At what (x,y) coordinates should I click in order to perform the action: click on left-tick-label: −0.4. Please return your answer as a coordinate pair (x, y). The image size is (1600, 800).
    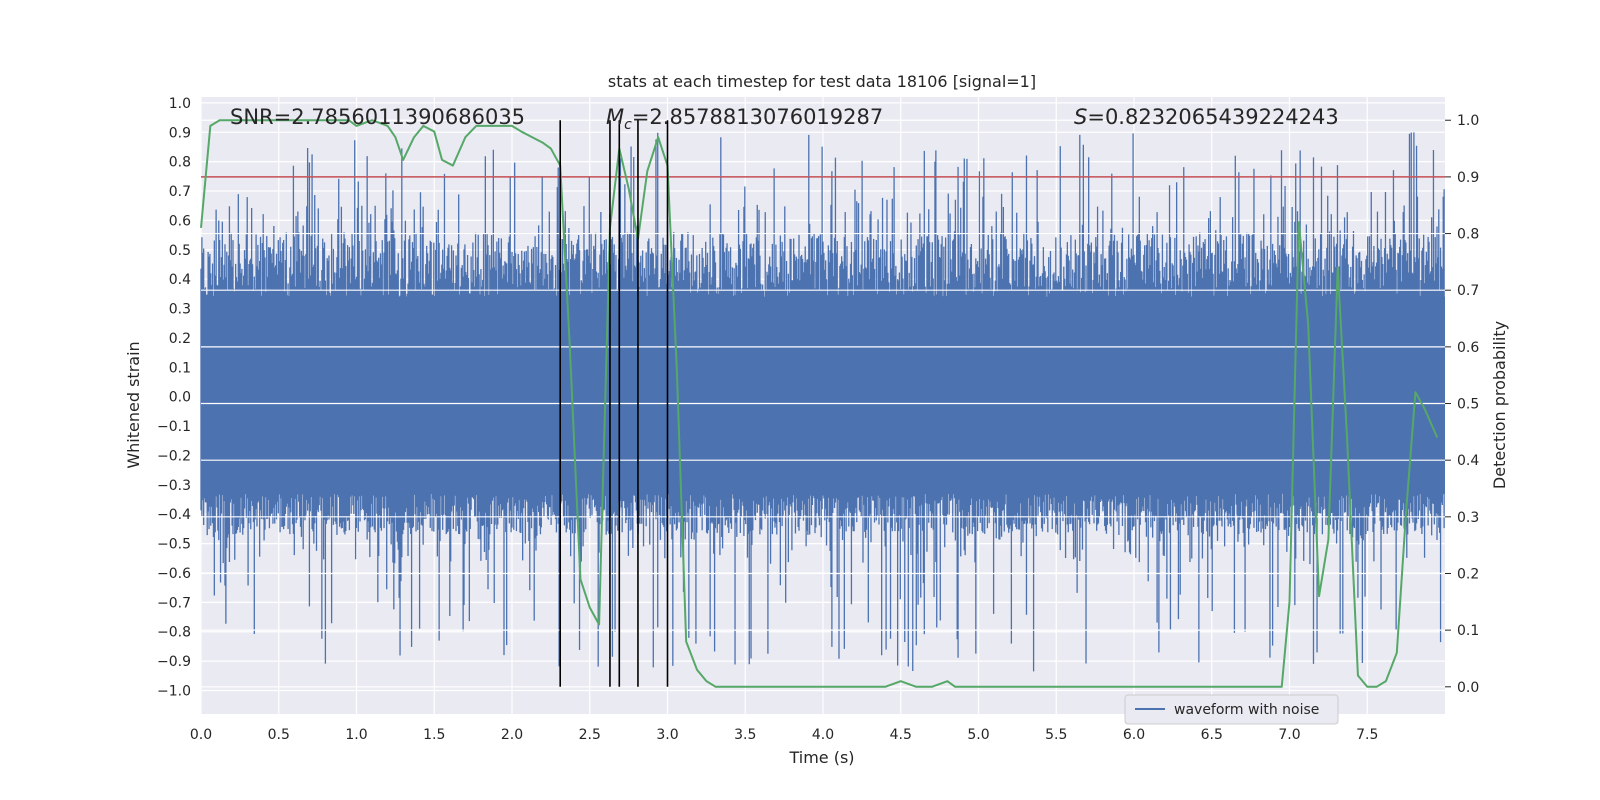
    Looking at the image, I should click on (174, 515).